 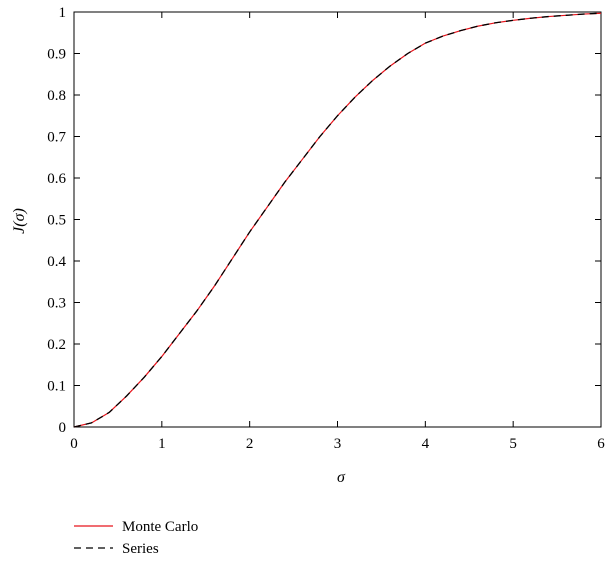 I want to click on y-tick-label: 0, so click(x=63, y=428).